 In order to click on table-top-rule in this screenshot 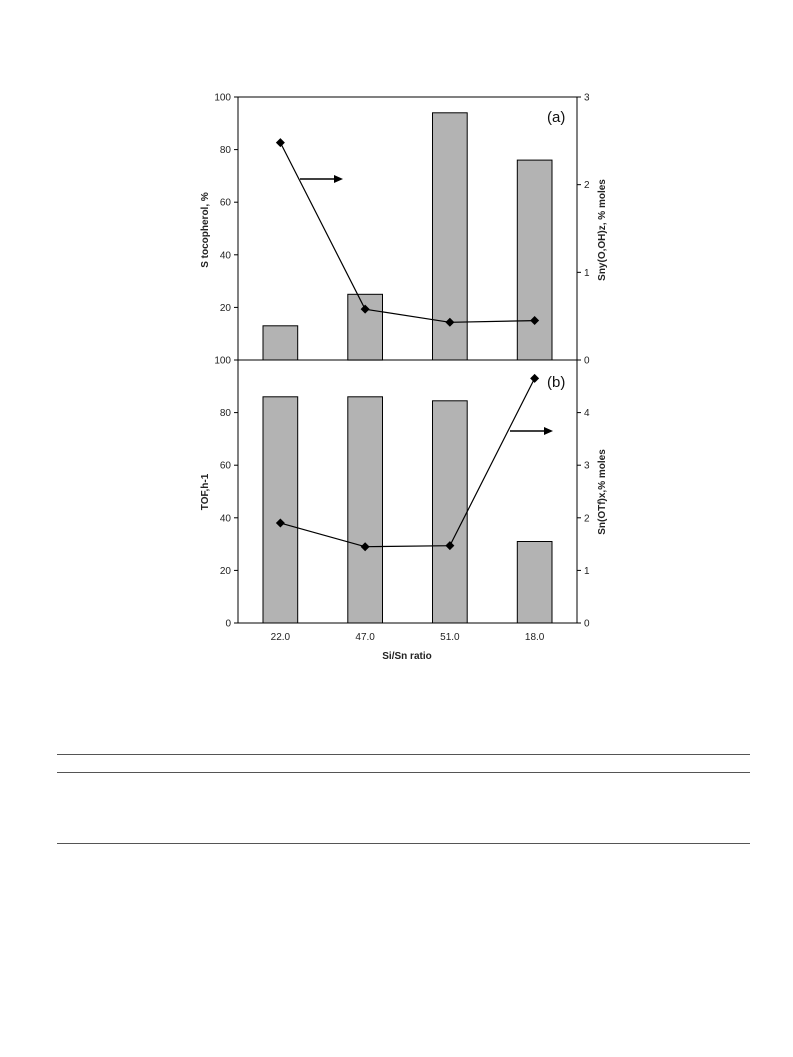, I will do `click(403, 754)`.